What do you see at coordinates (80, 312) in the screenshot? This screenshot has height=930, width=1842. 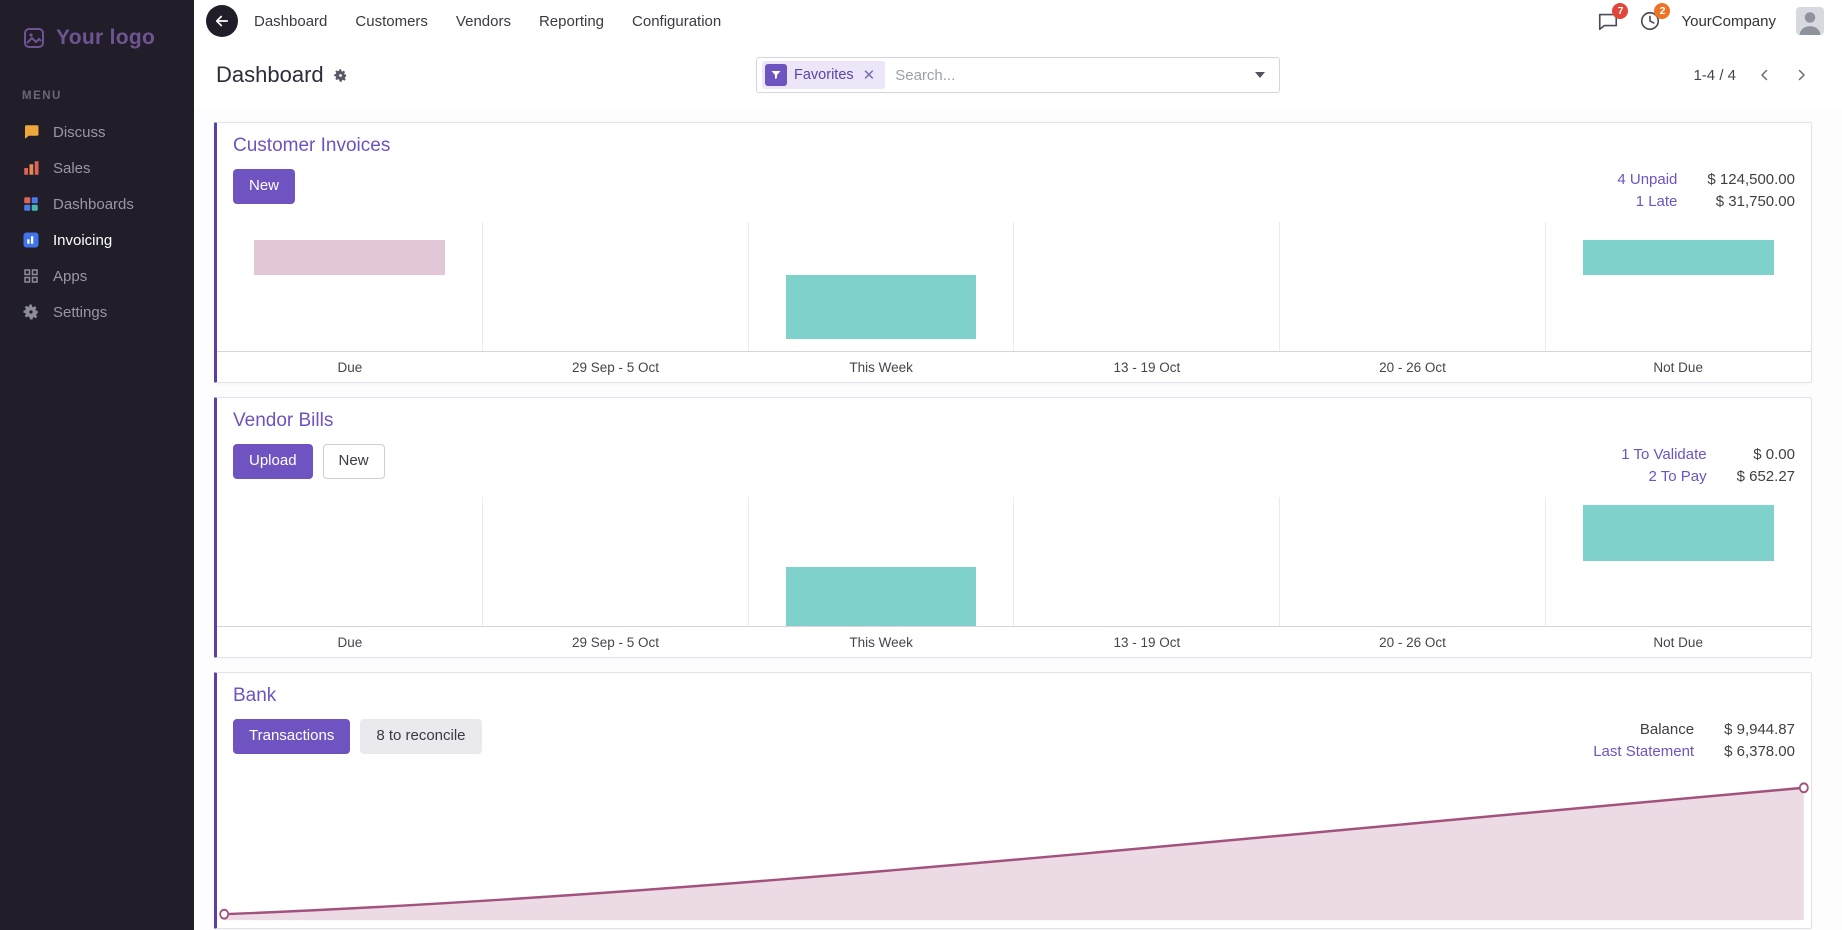 I see `sidebar-item-label: Settings` at bounding box center [80, 312].